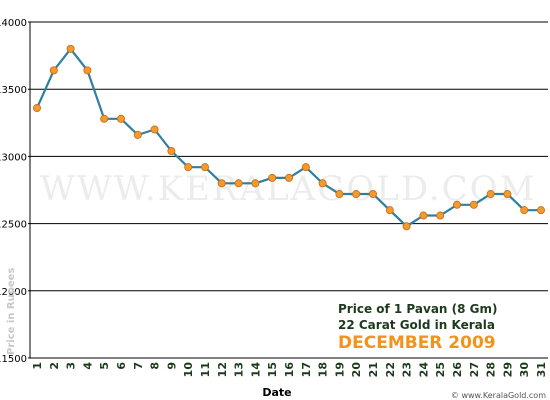  Describe the element at coordinates (276, 392) in the screenshot. I see `x-axis-label: Date` at that location.